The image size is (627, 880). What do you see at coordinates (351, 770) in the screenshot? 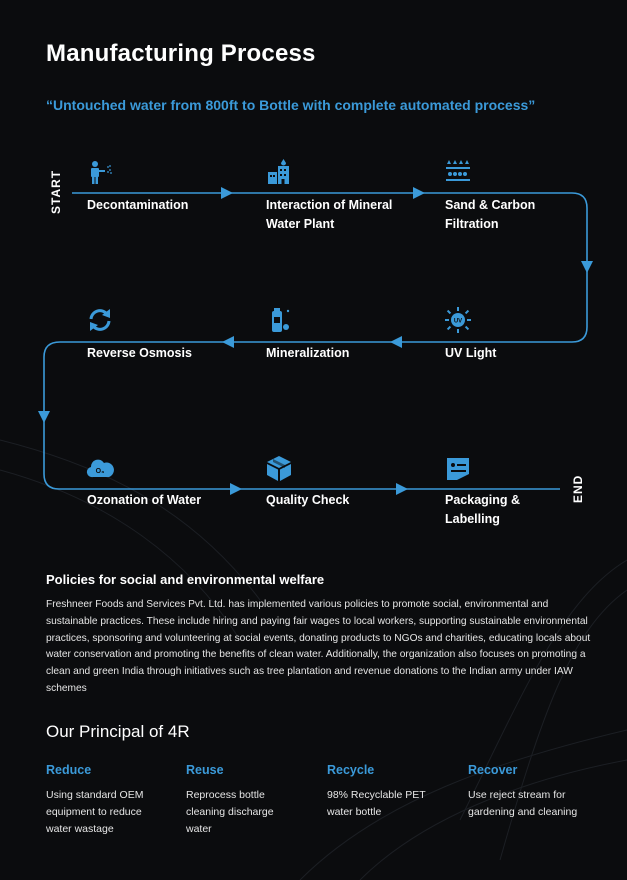
I see `recycle-title: Recycle` at bounding box center [351, 770].